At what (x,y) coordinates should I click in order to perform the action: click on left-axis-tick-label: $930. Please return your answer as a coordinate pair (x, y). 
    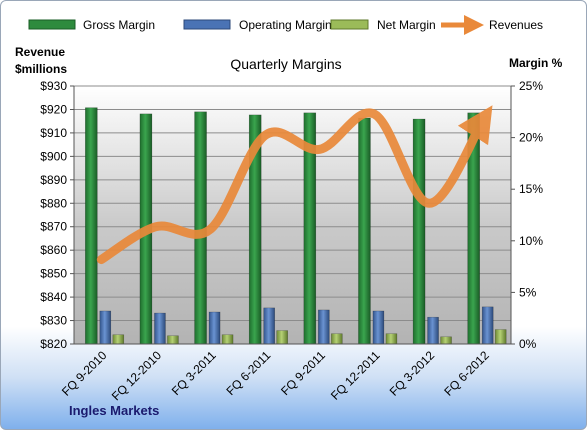
    Looking at the image, I should click on (53, 86).